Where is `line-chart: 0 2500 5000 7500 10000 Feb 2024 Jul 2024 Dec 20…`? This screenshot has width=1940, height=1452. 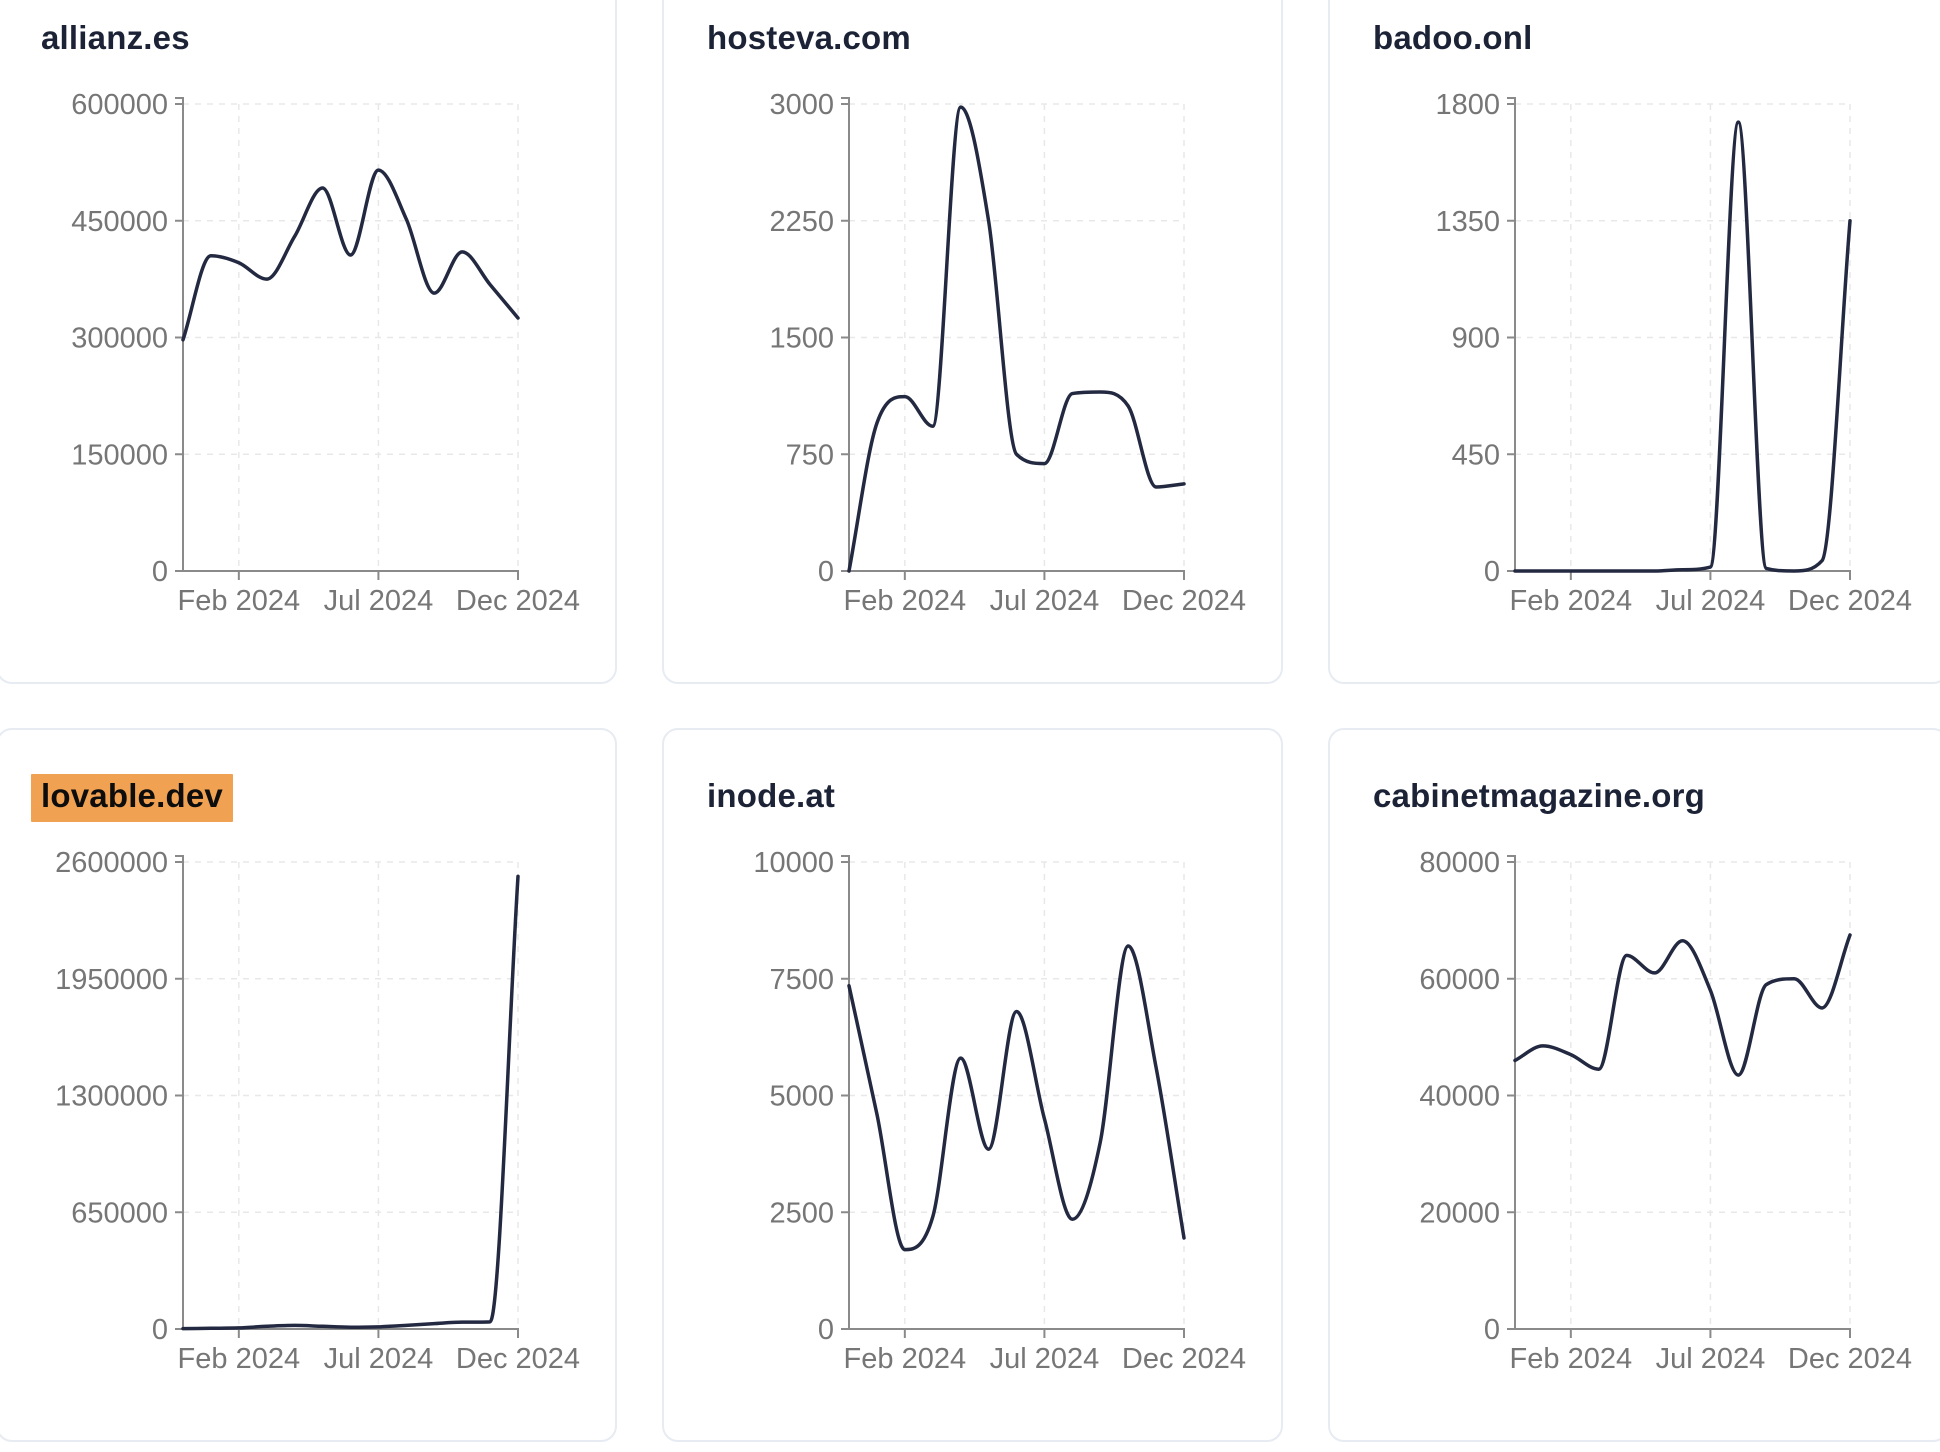
line-chart: 0 2500 5000 7500 10000 Feb 2024 Jul 2024 Dec 20… is located at coordinates (999, 1111).